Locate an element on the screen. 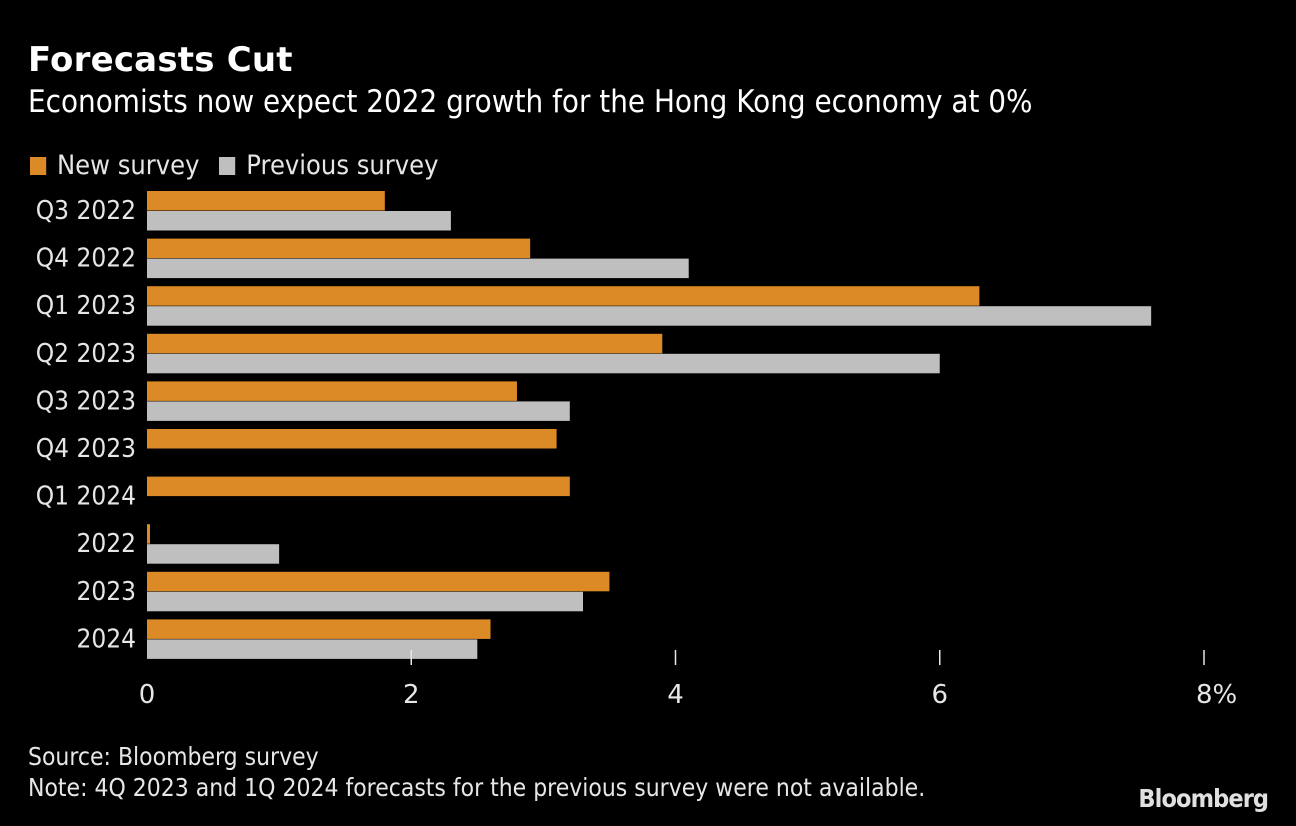 The image size is (1296, 826). legend: New survey Previous survey is located at coordinates (244, 165).